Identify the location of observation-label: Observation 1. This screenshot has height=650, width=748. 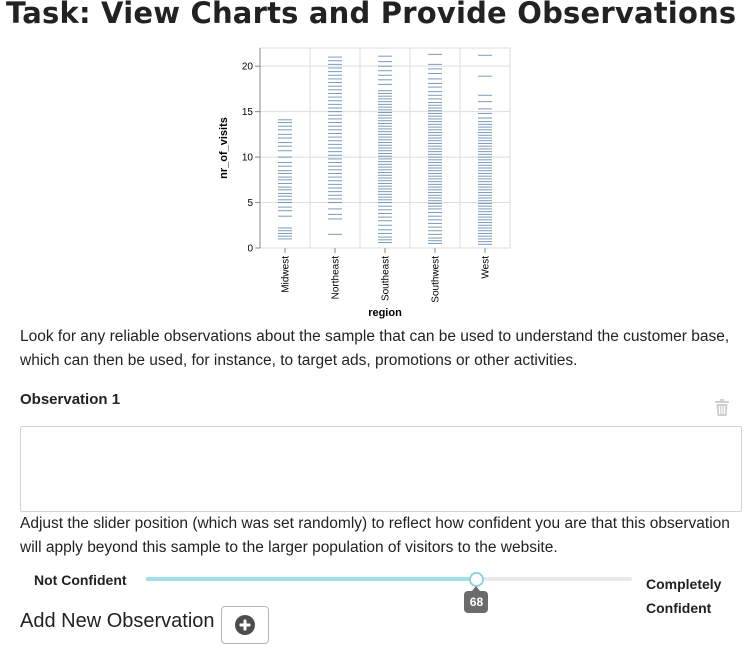
(70, 399).